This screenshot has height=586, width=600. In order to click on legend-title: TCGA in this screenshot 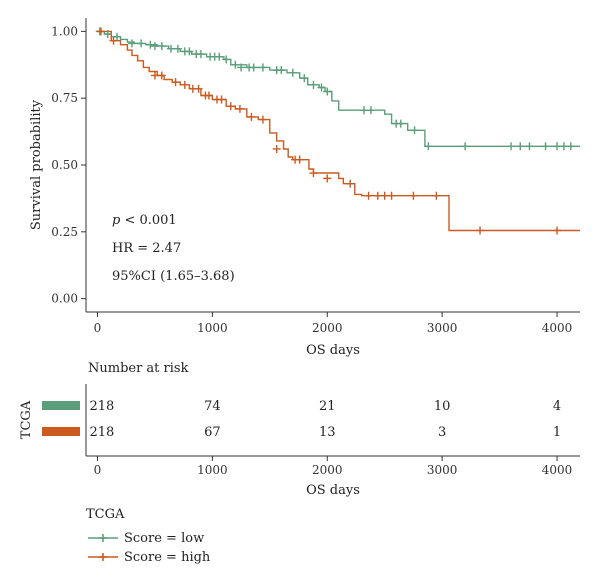, I will do `click(105, 514)`.